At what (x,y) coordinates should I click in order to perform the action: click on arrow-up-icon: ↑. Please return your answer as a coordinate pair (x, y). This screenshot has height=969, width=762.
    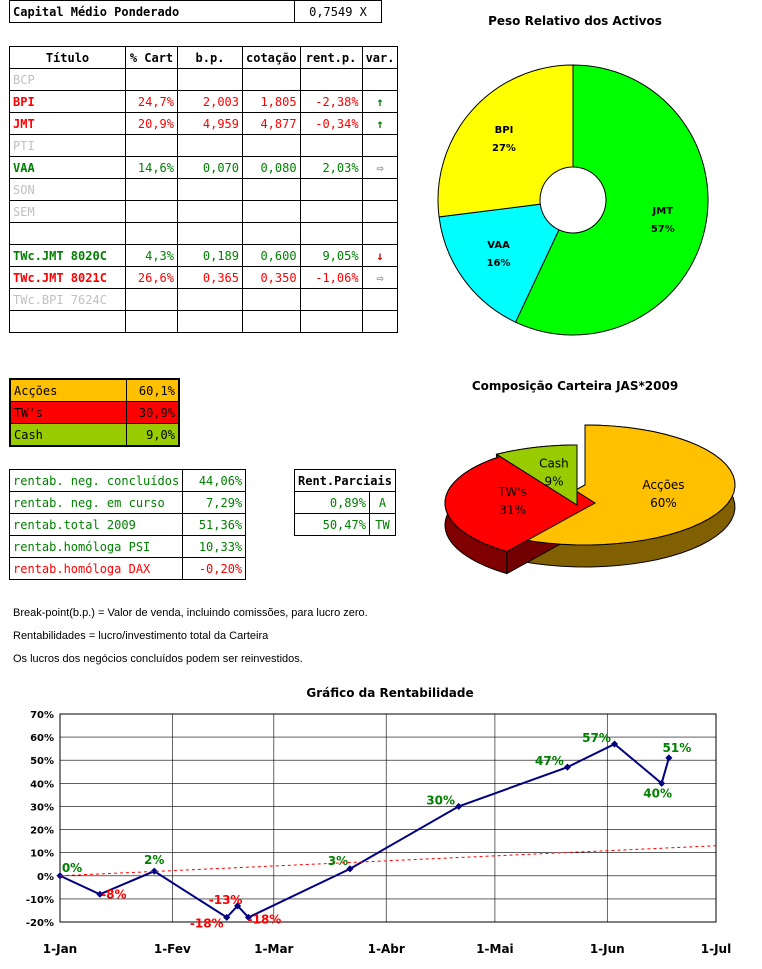
    Looking at the image, I should click on (380, 101).